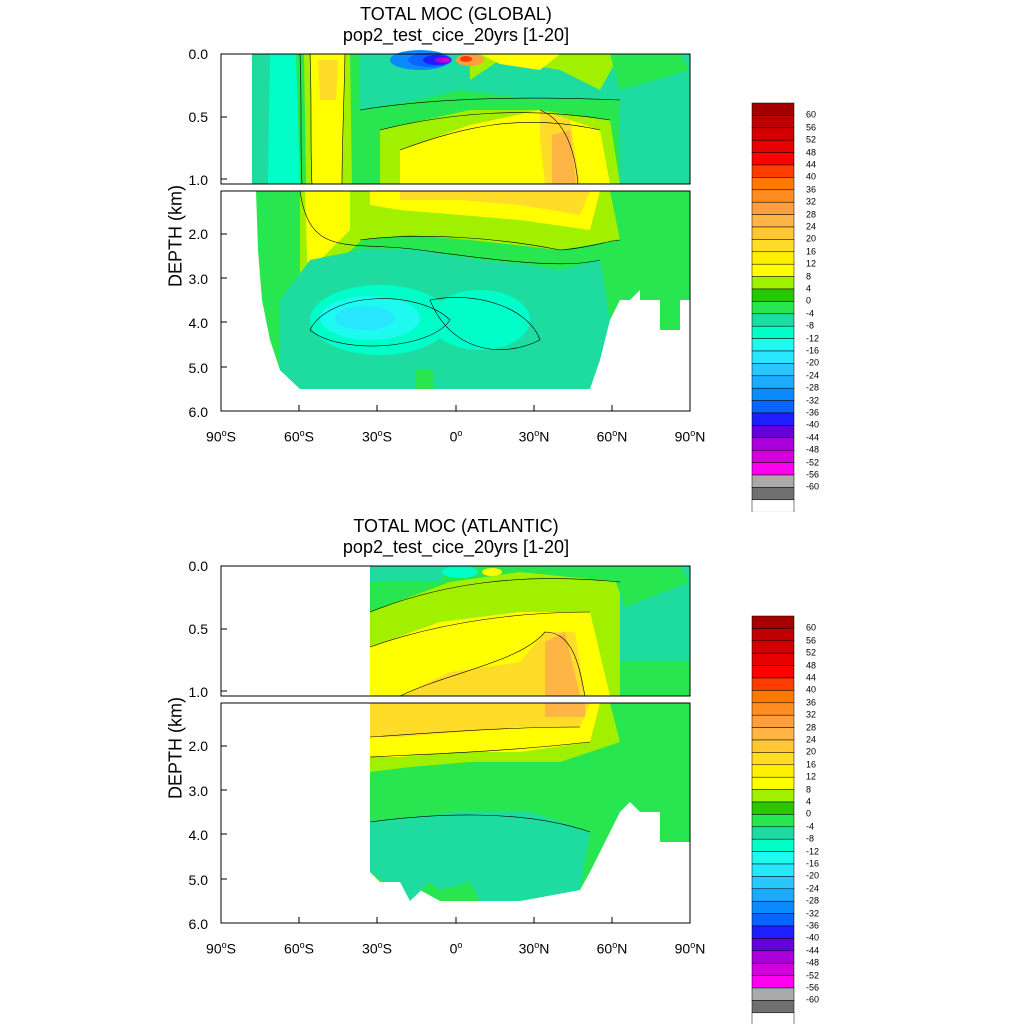 The image size is (1024, 1024). I want to click on colorbar-label: -20, so click(813, 362).